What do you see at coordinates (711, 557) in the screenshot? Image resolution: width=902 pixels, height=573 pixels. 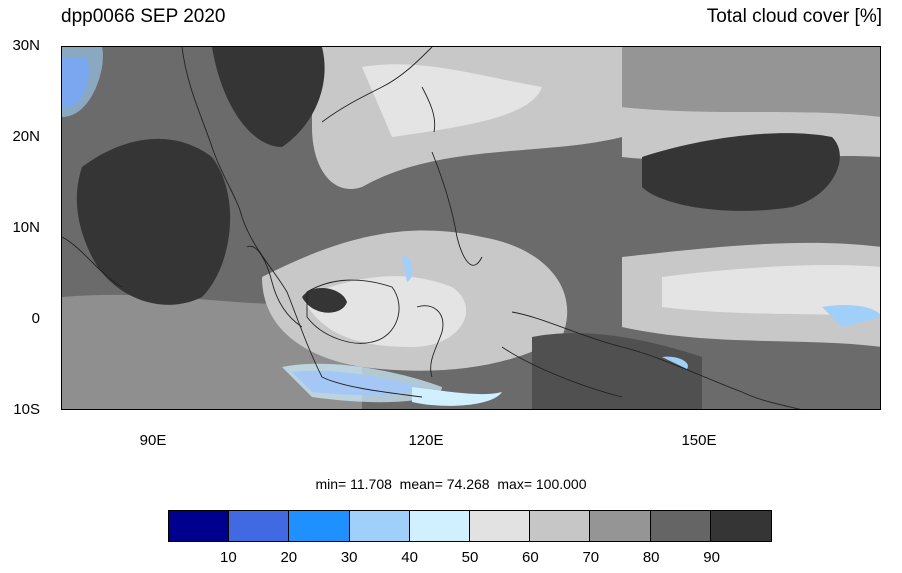 I see `colorbar-tick-label: 90` at bounding box center [711, 557].